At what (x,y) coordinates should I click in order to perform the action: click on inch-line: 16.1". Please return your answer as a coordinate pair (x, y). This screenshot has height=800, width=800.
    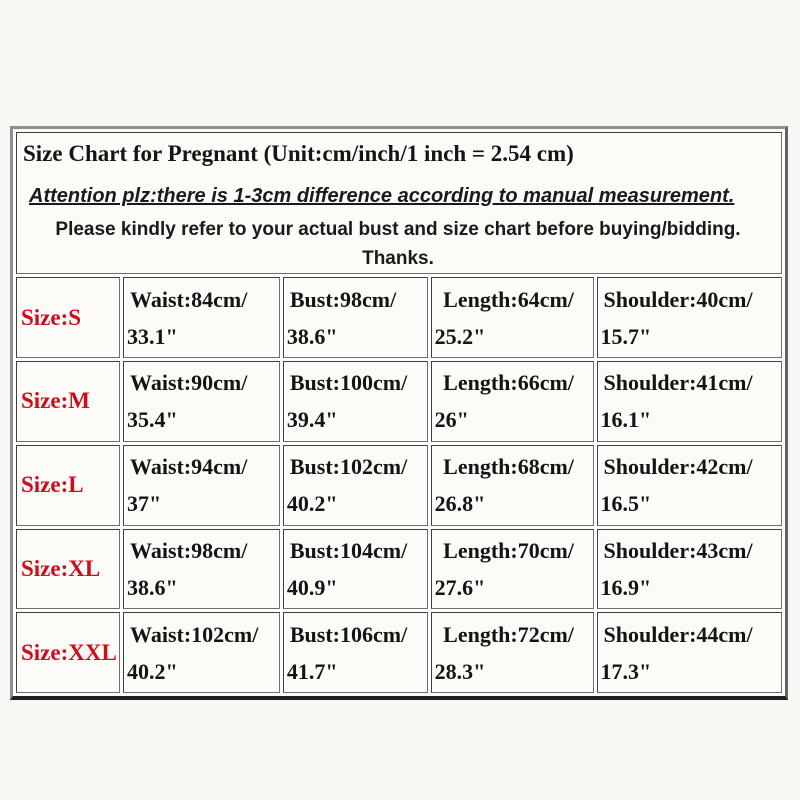
    Looking at the image, I should click on (626, 420).